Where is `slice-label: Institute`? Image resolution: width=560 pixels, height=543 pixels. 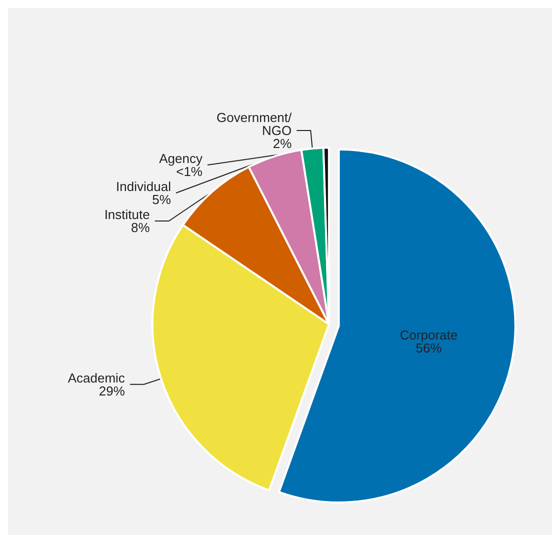
slice-label: Institute is located at coordinates (127, 214).